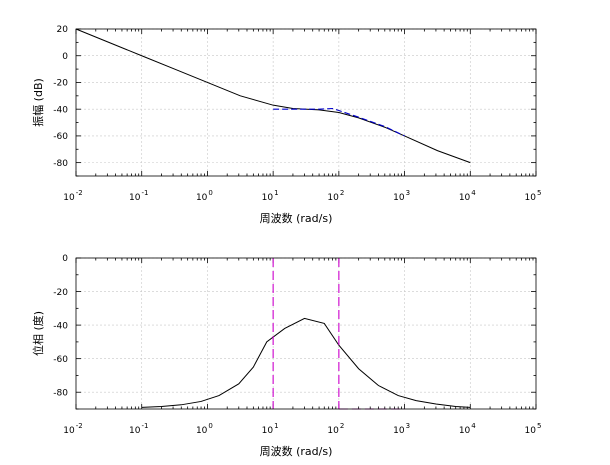 The width and height of the screenshot is (610, 465). Describe the element at coordinates (63, 30) in the screenshot. I see `y-tick-label: 20` at that location.